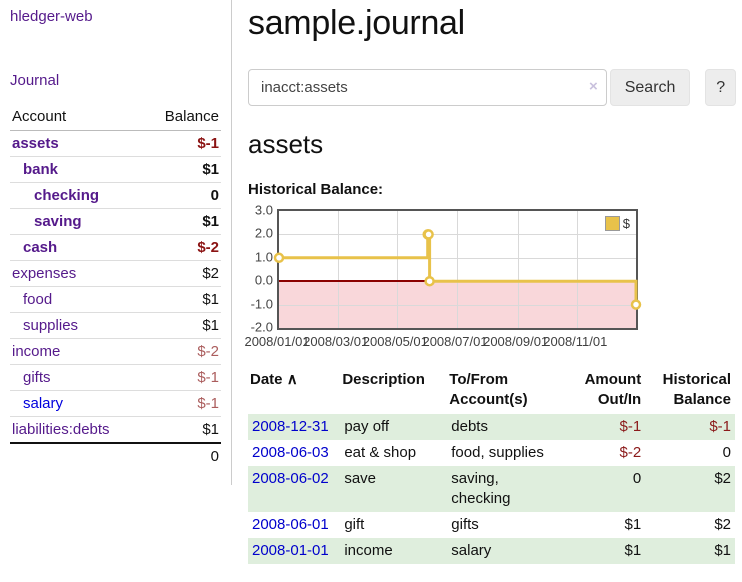 The image size is (742, 582). Describe the element at coordinates (612, 223) in the screenshot. I see `legend-swatch-icon` at that location.